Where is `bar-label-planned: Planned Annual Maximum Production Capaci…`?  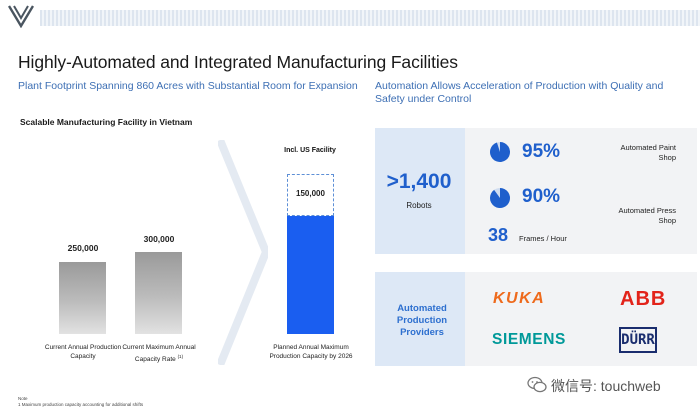
bar-label-planned: Planned Annual Maximum Production Capaci… is located at coordinates (311, 352).